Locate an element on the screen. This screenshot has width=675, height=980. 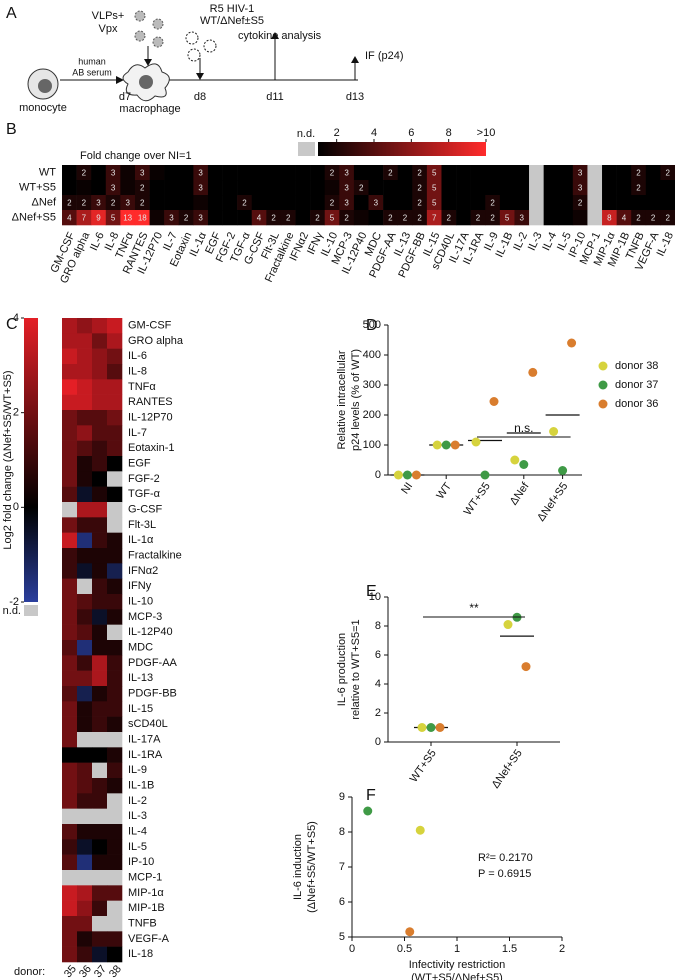
vlp-icon is located at coordinates (158, 24).